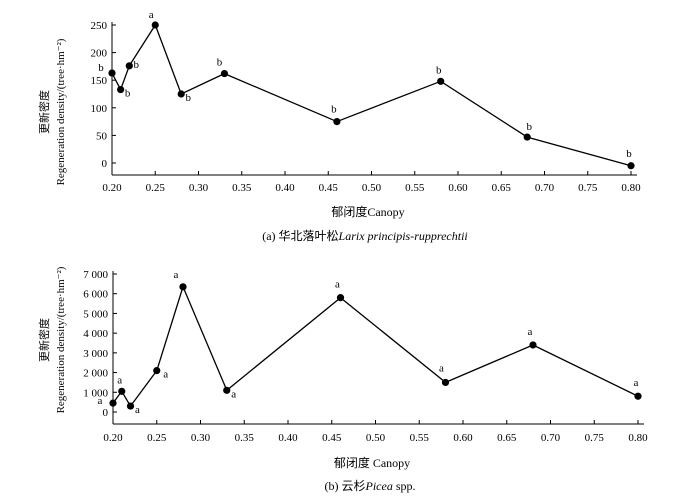 This screenshot has height=496, width=700. What do you see at coordinates (403, 236) in the screenshot?
I see `caption-species: Larix principis-rupprechtii` at bounding box center [403, 236].